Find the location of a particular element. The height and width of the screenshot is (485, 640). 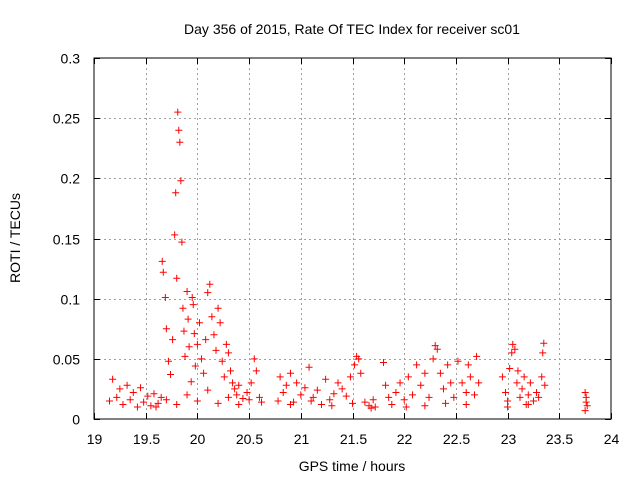

x-tick-label: 20.5 is located at coordinates (249, 439).